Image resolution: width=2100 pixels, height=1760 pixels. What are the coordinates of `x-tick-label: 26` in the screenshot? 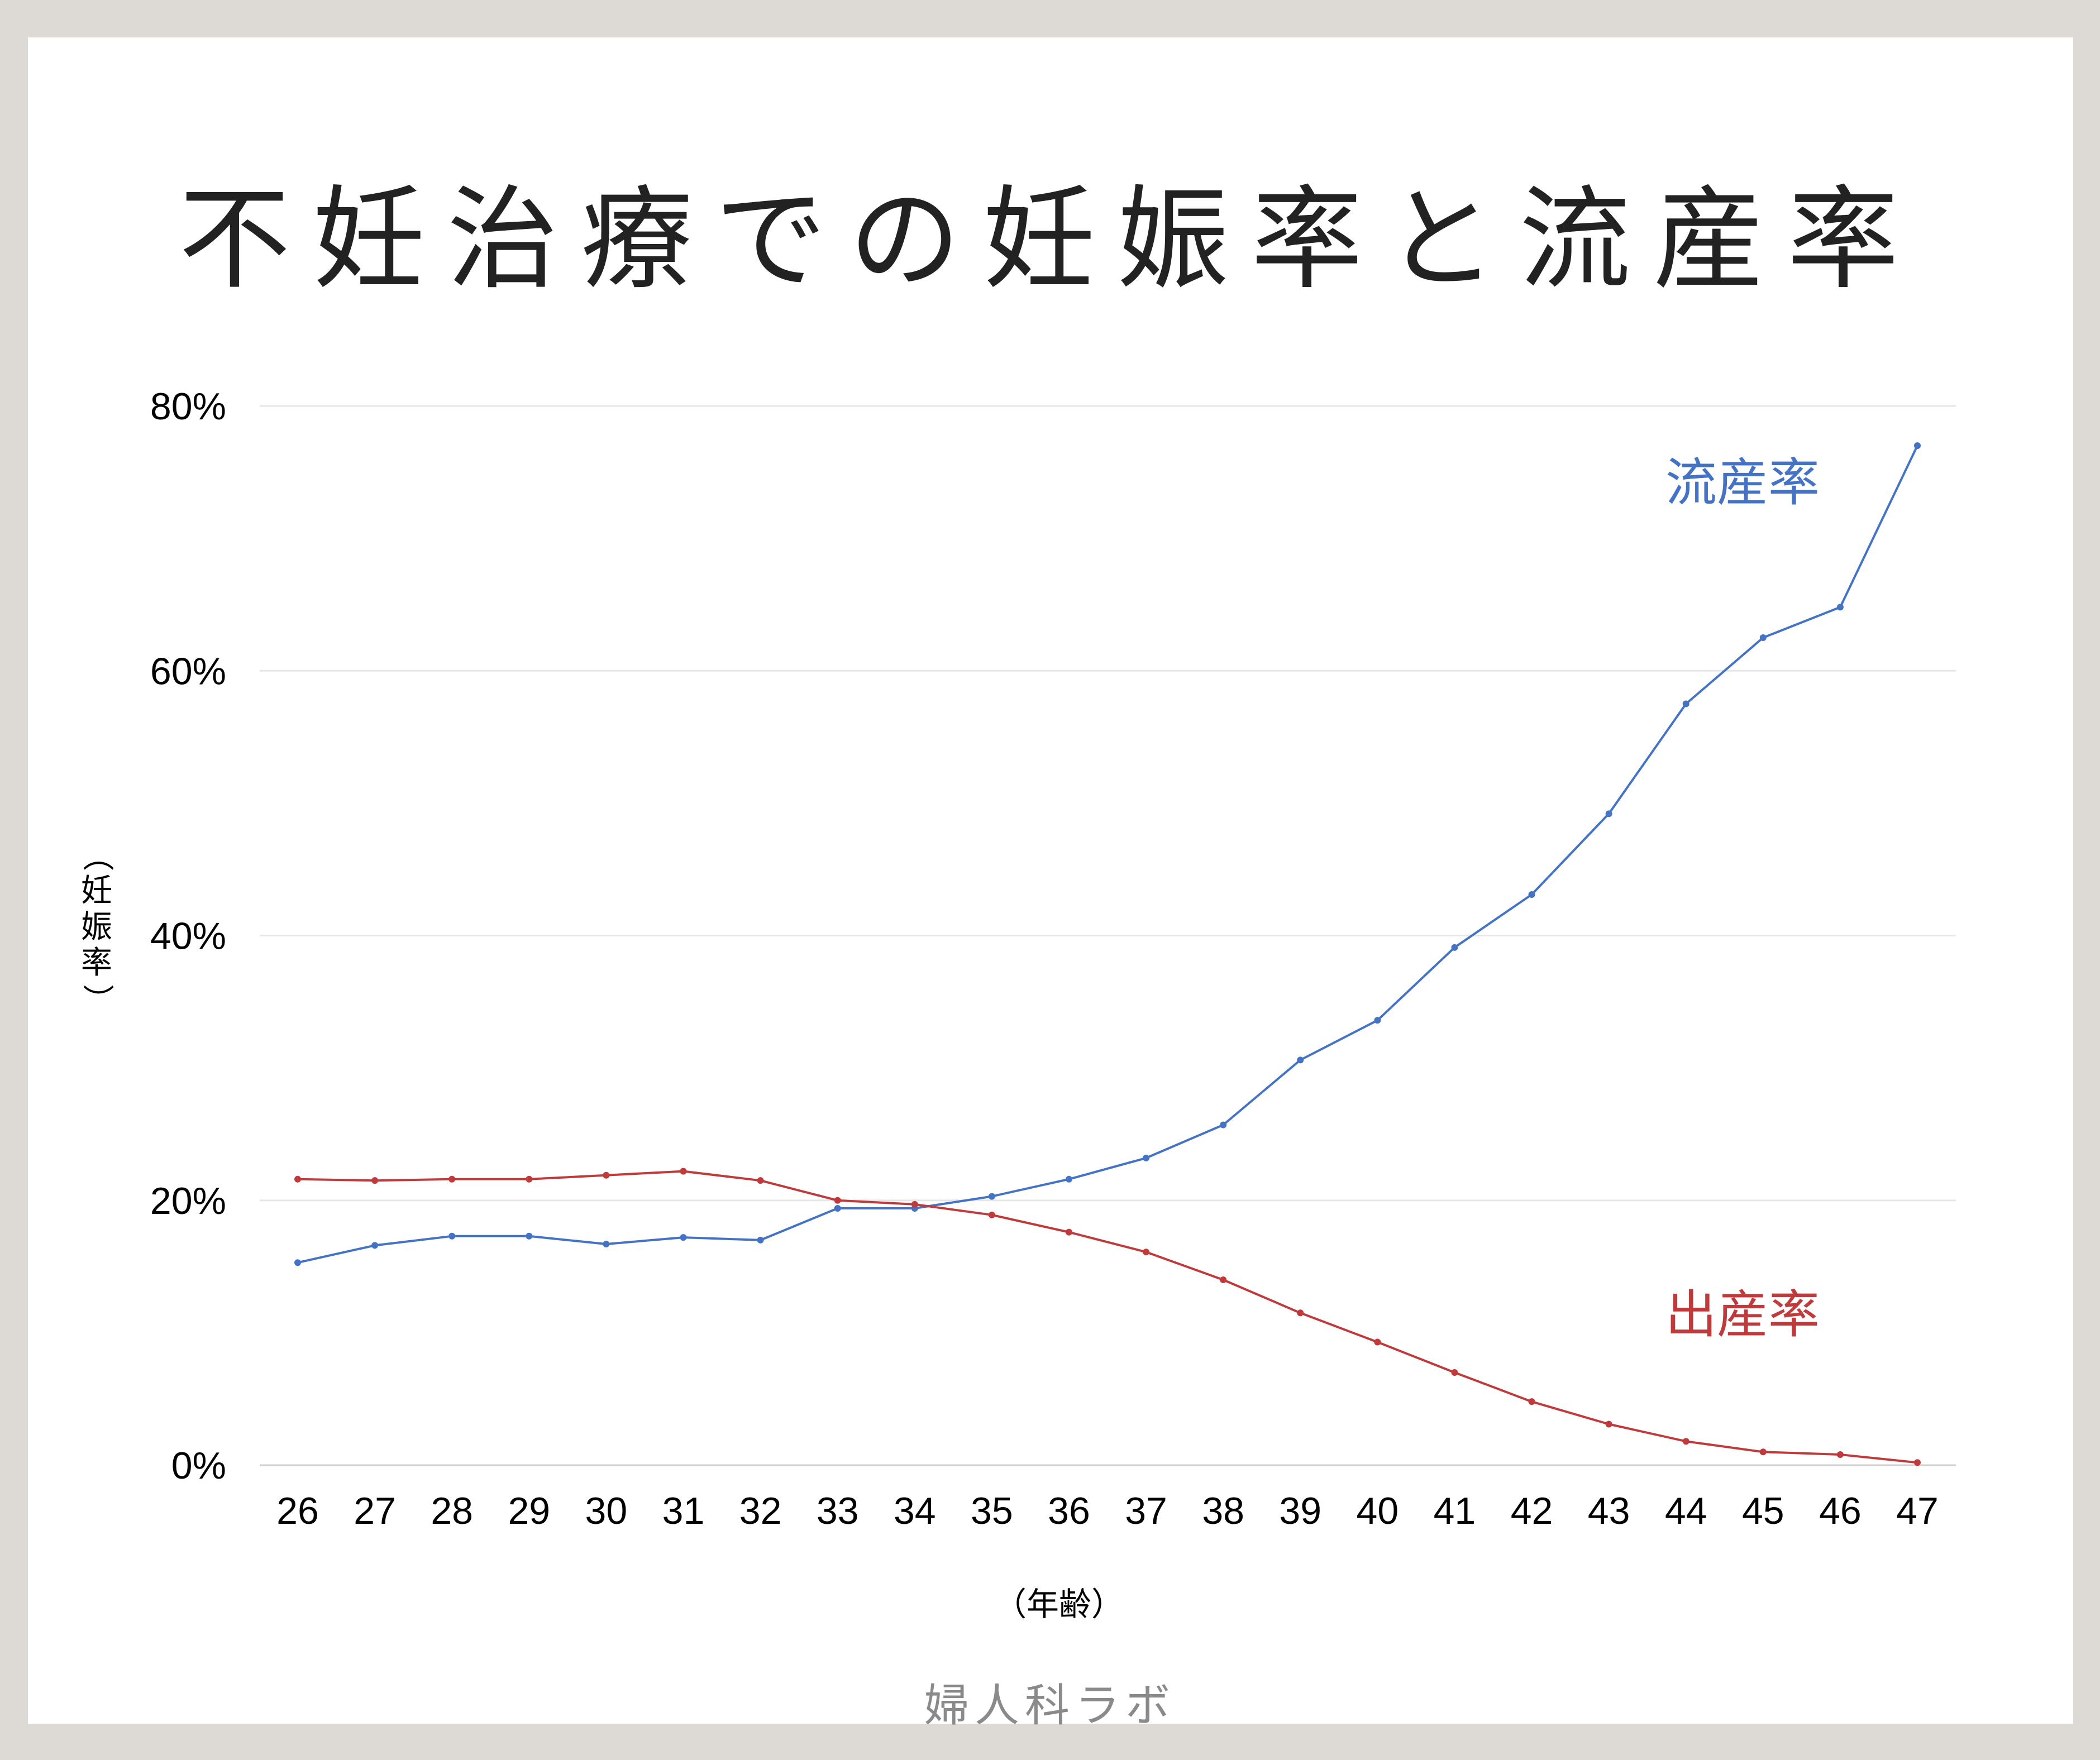 It's located at (297, 1511).